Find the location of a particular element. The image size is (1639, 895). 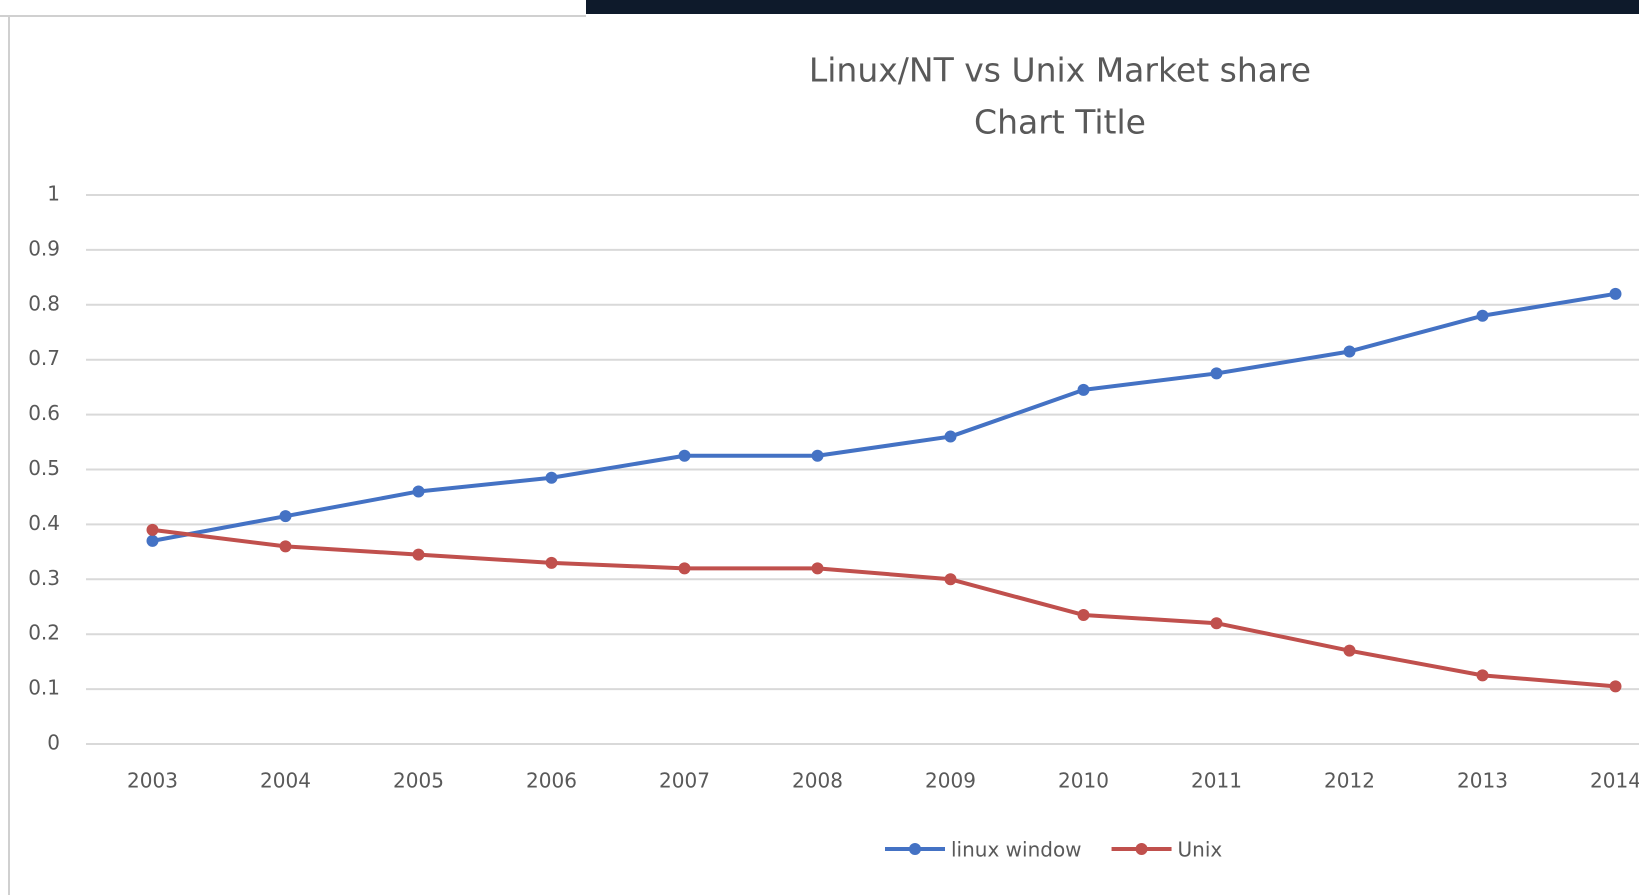

x-tick-label: 2007 is located at coordinates (684, 781).